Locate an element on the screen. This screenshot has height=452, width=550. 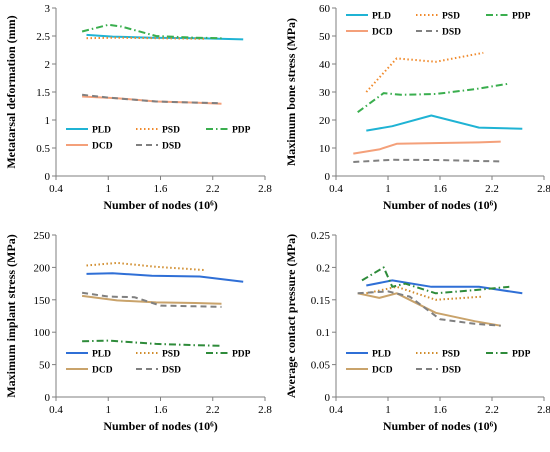
y-axis-title: Average contact pressure (MPa) is located at coordinates (291, 316).